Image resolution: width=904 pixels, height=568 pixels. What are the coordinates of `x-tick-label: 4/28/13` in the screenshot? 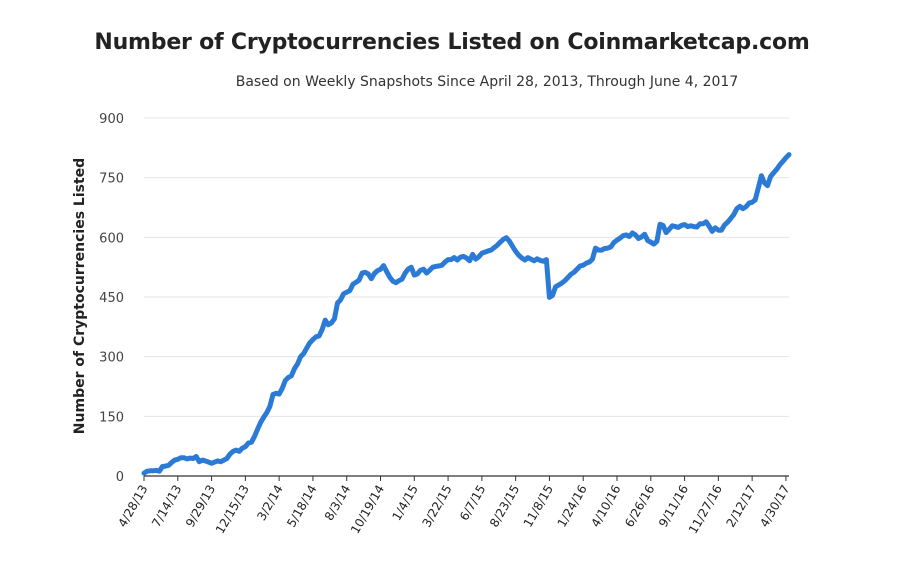 It's located at (132, 506).